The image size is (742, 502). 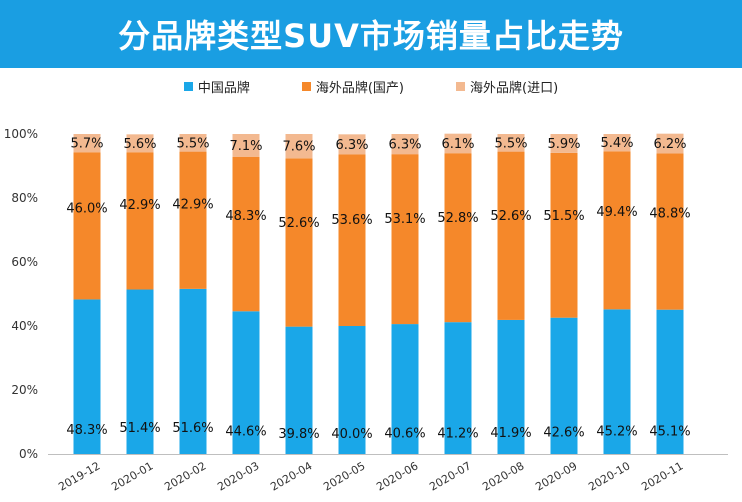 I want to click on data-label: 41.2%, so click(x=457, y=433).